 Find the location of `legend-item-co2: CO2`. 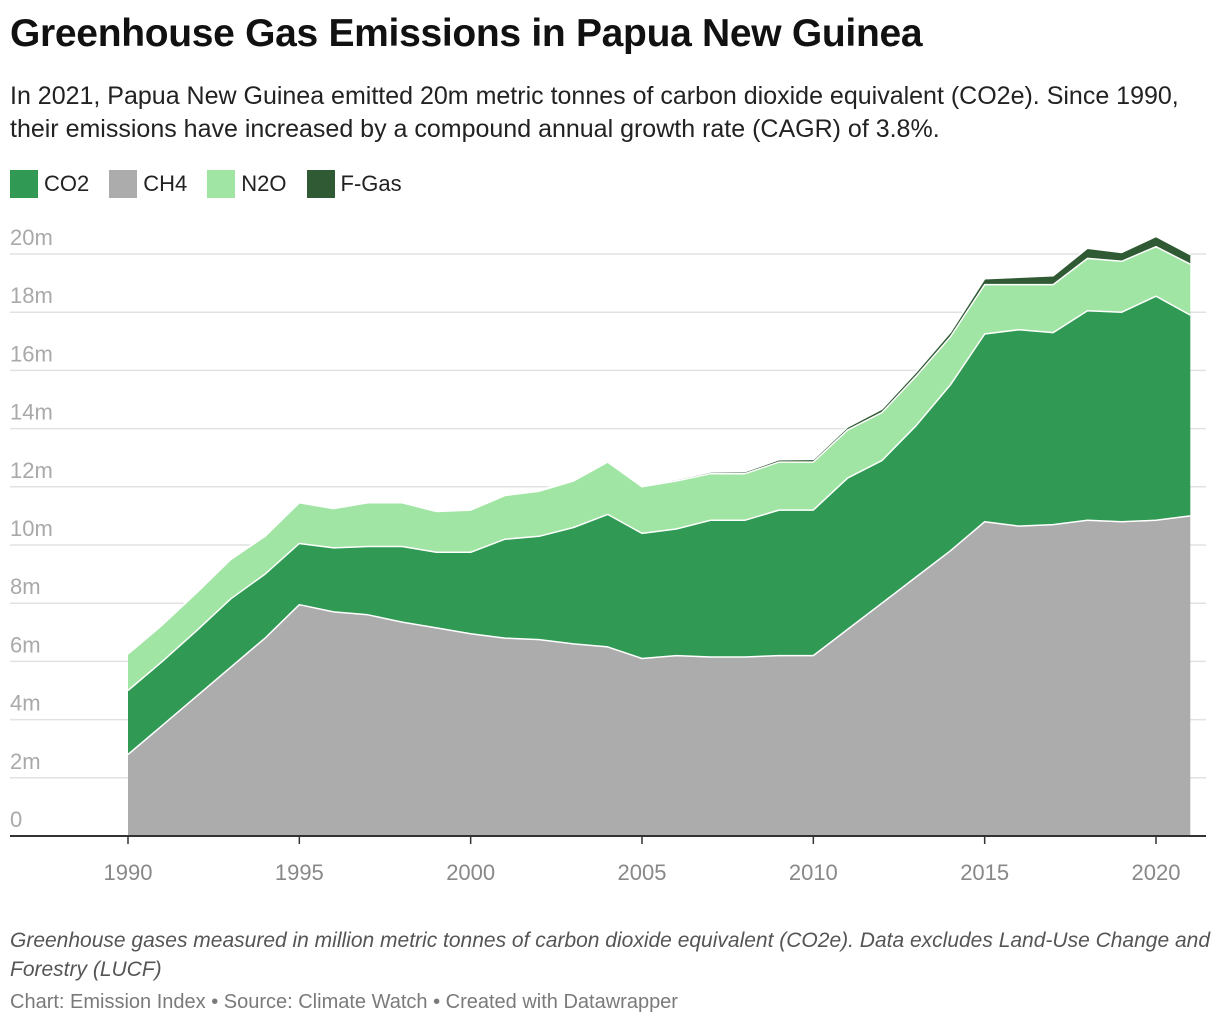

legend-item-co2: CO2 is located at coordinates (49, 184).